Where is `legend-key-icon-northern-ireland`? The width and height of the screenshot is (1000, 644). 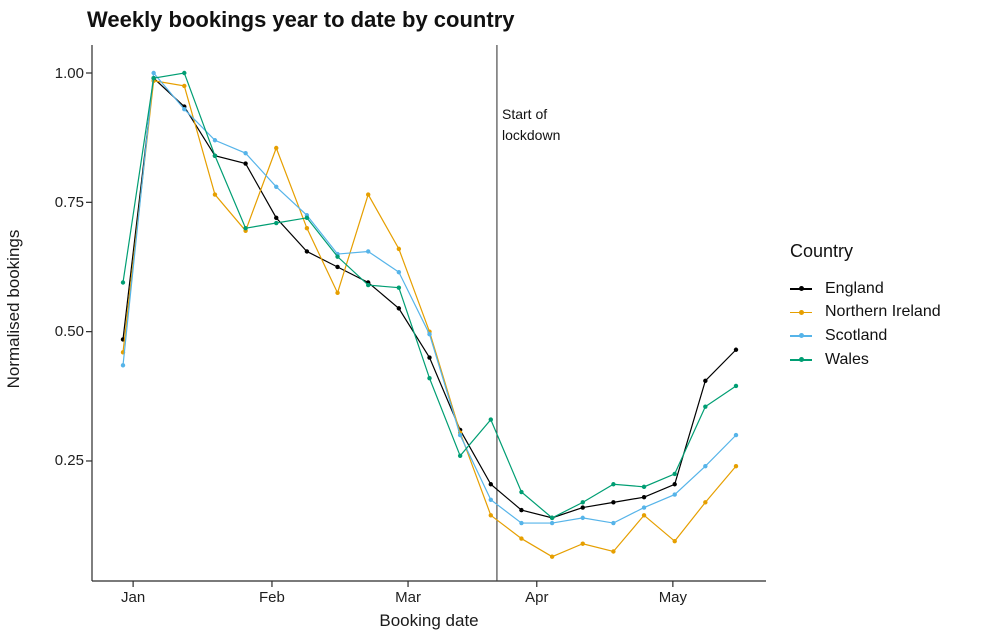 legend-key-icon-northern-ireland is located at coordinates (801, 312).